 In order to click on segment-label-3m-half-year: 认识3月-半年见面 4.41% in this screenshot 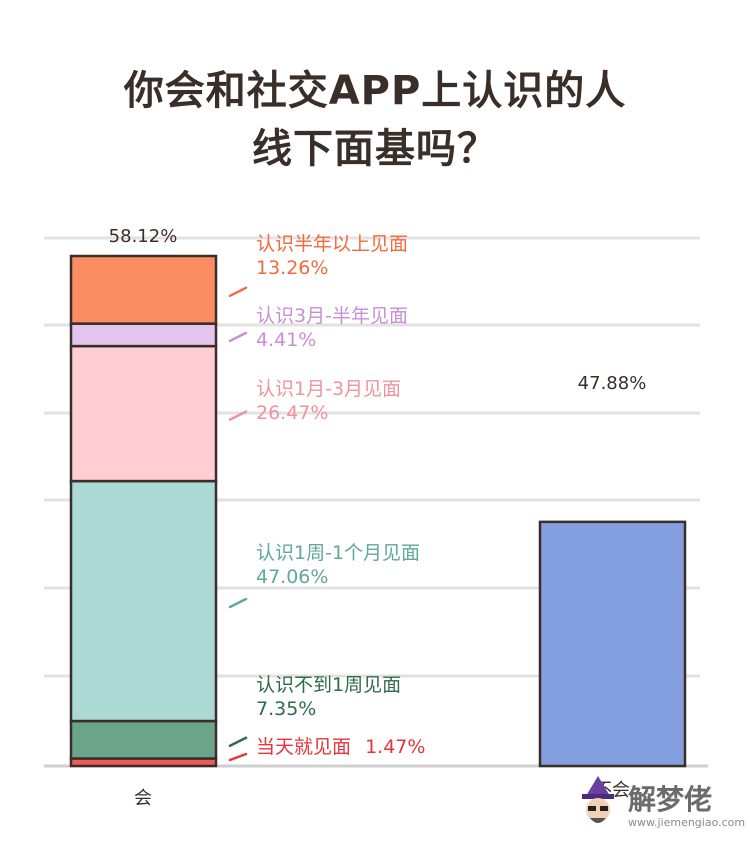, I will do `click(332, 328)`.